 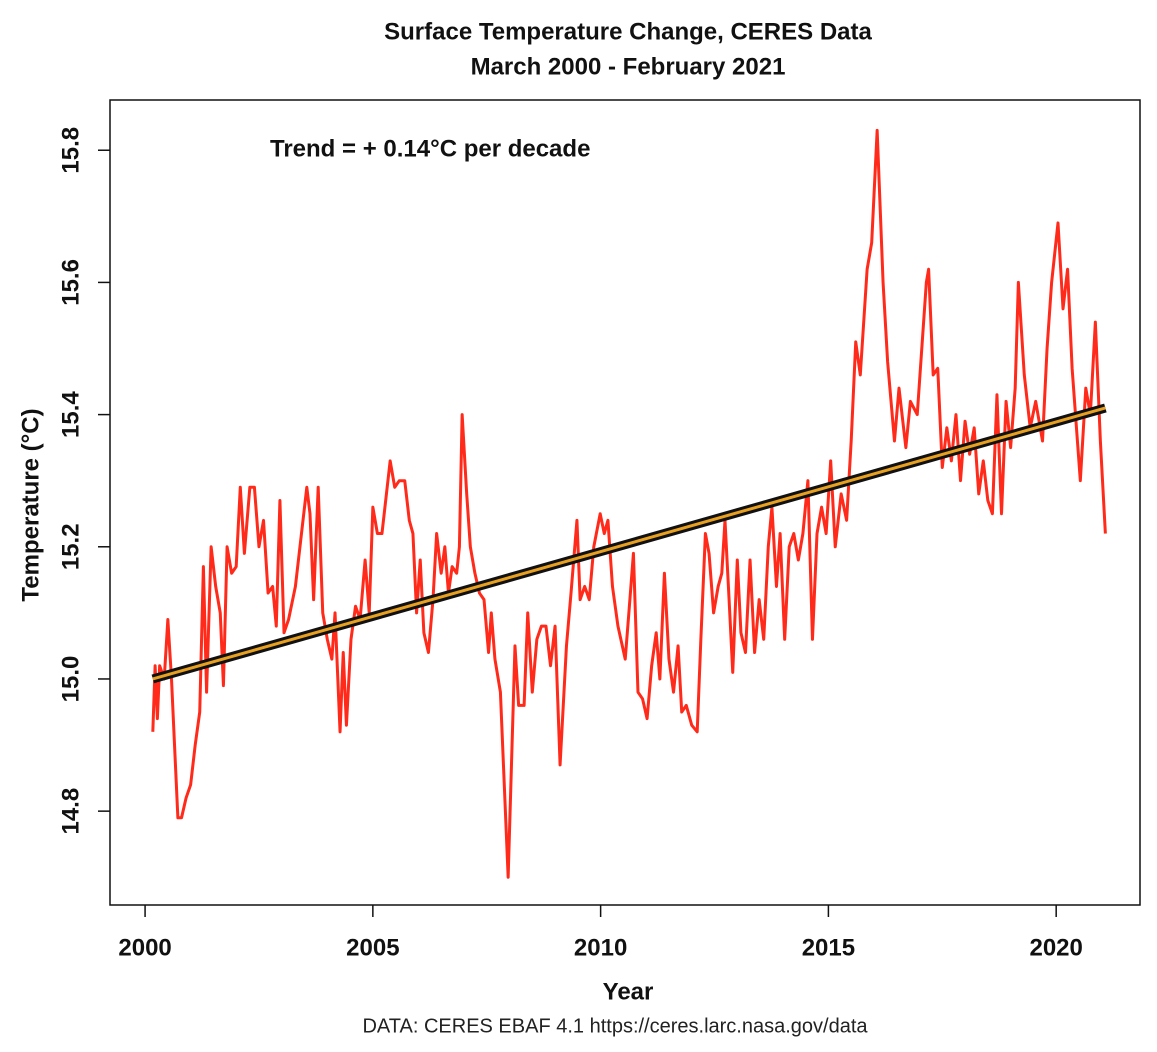 What do you see at coordinates (372, 947) in the screenshot?
I see `x-tick-label: 2005` at bounding box center [372, 947].